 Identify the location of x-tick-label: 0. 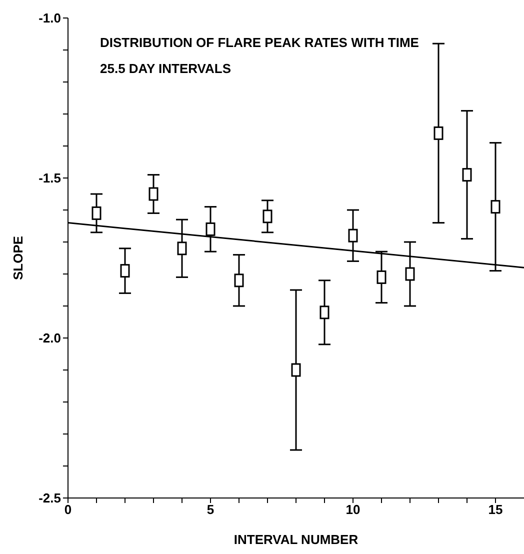
(68, 510).